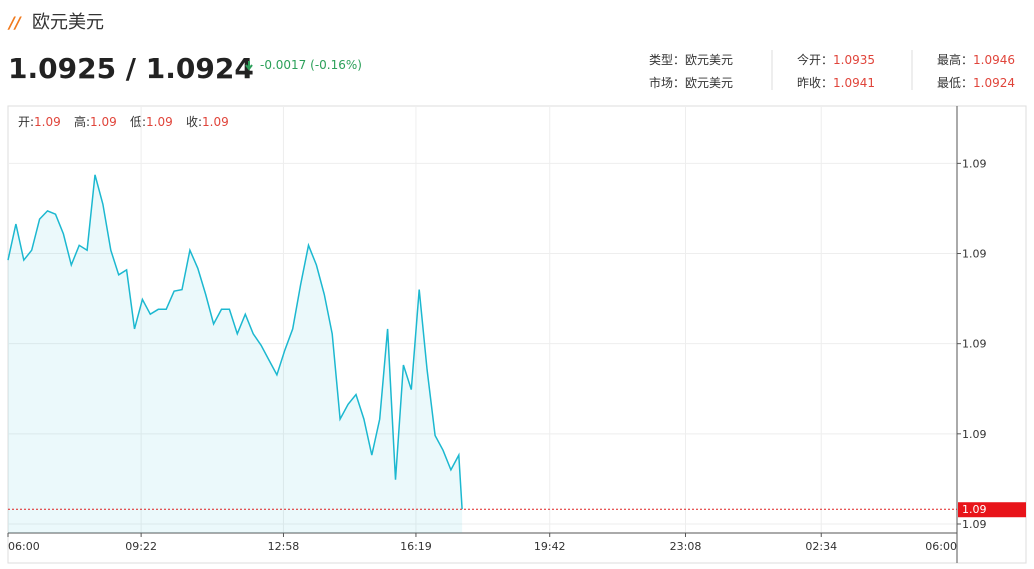 This screenshot has height=569, width=1034. I want to click on change: -0.0017 (-0.16%), so click(311, 65).